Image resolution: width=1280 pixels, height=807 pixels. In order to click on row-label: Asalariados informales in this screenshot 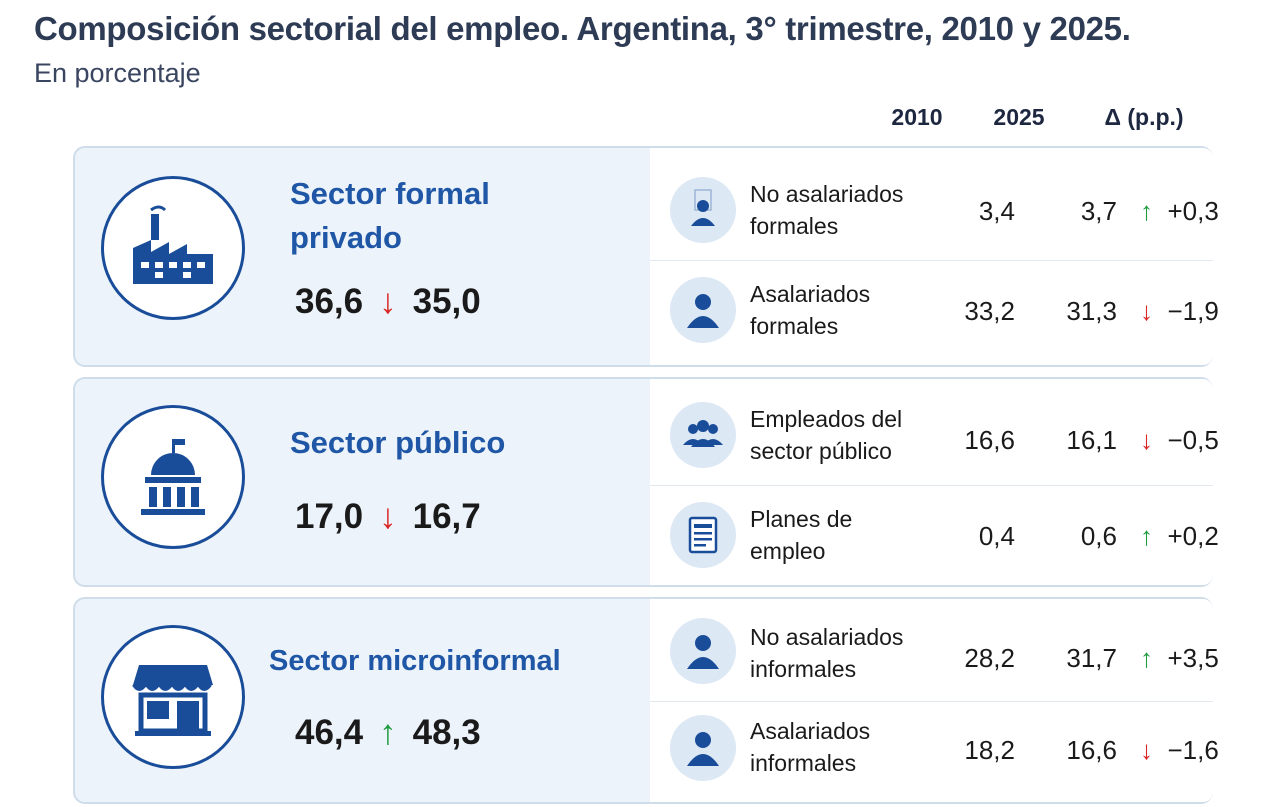, I will do `click(810, 747)`.